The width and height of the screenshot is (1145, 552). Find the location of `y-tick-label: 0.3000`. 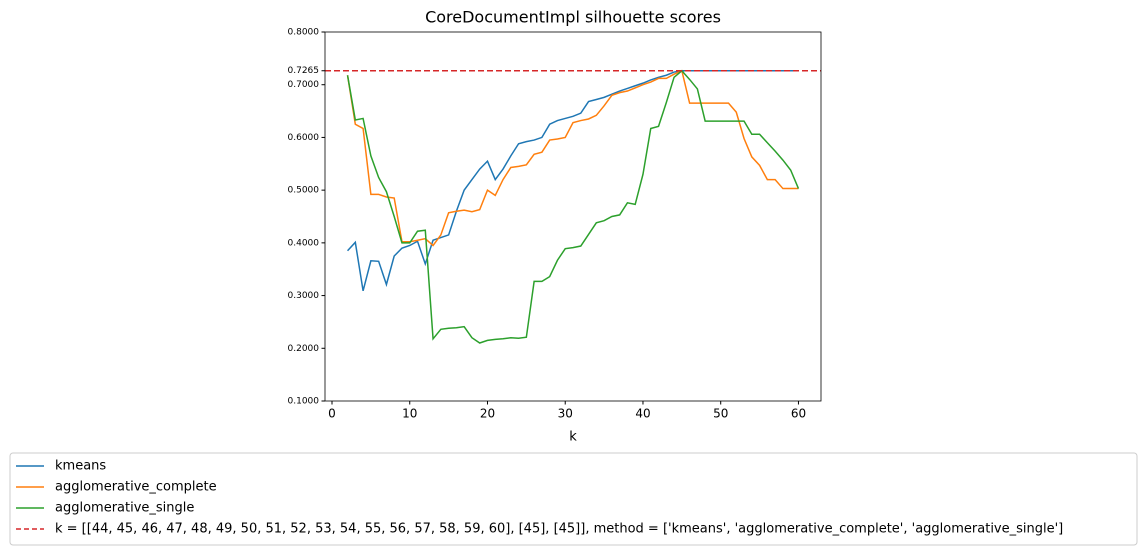

y-tick-label: 0.3000 is located at coordinates (304, 296).